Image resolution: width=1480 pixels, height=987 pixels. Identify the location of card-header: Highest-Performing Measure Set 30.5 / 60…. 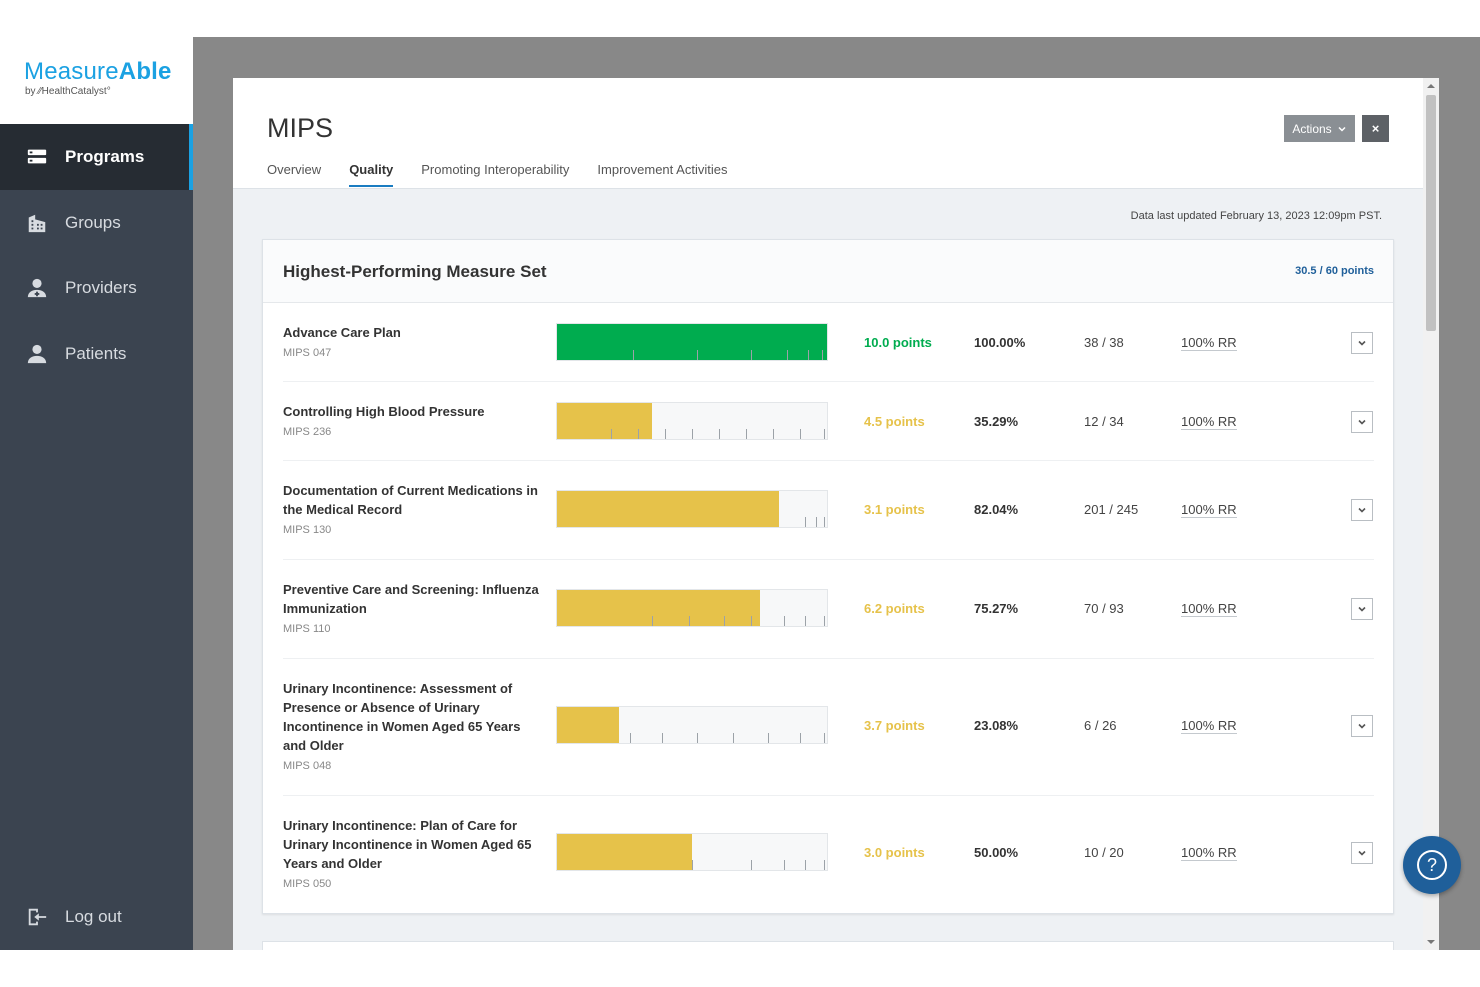
(828, 271).